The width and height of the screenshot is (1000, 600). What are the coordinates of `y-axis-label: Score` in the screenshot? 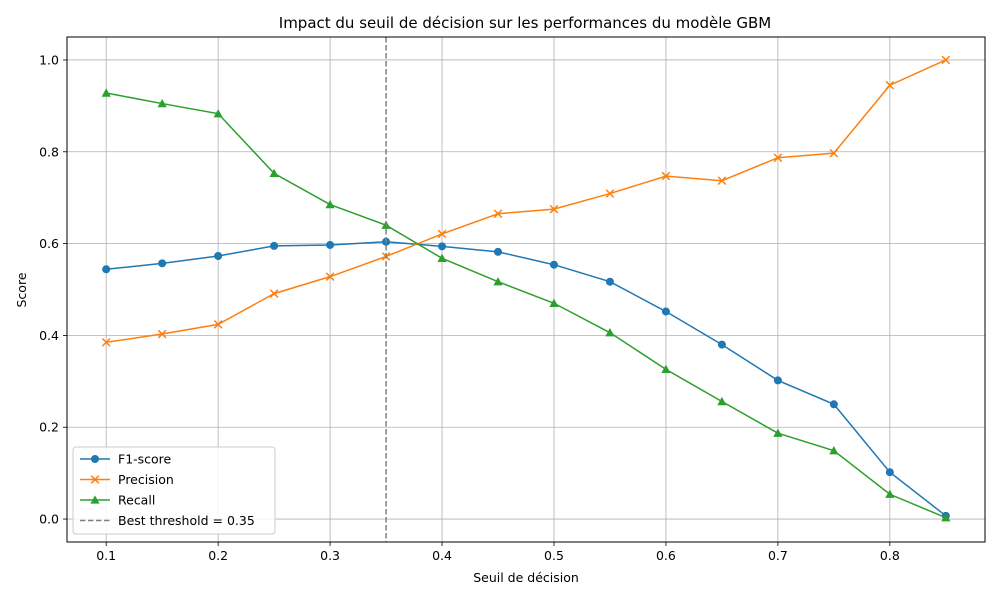 It's located at (21, 289).